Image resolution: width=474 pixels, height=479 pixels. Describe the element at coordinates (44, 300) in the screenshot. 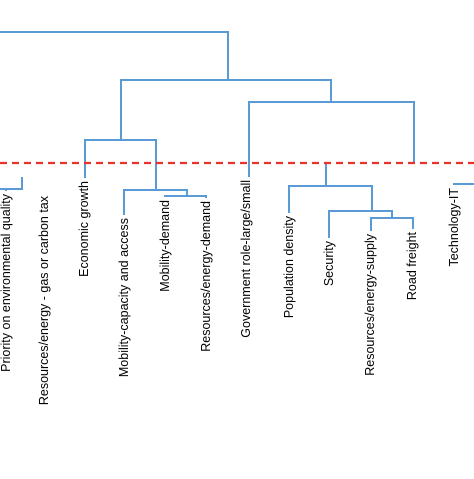

I see `leaf-label: Resources/energy - gas or carbon tax` at that location.